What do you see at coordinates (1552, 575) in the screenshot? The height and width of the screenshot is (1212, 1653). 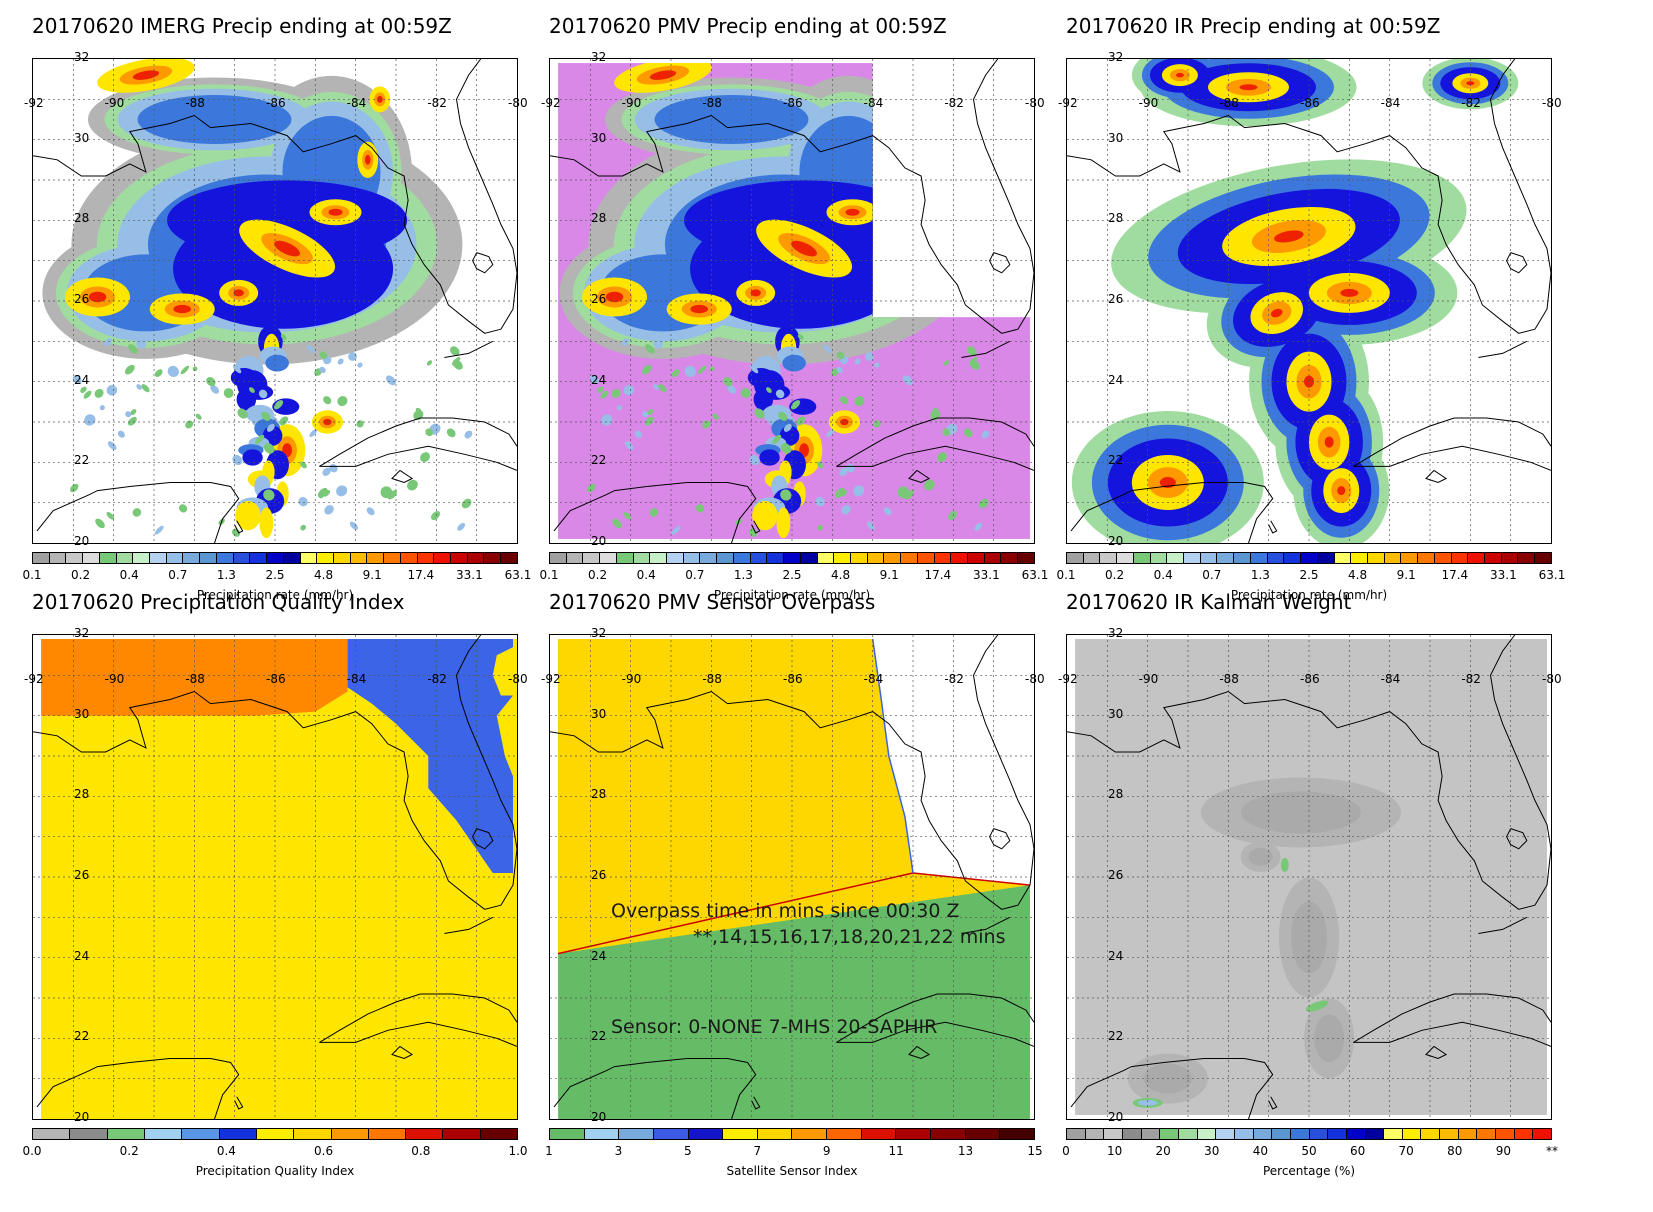 I see `colorbar-tick-label: 63.1` at bounding box center [1552, 575].